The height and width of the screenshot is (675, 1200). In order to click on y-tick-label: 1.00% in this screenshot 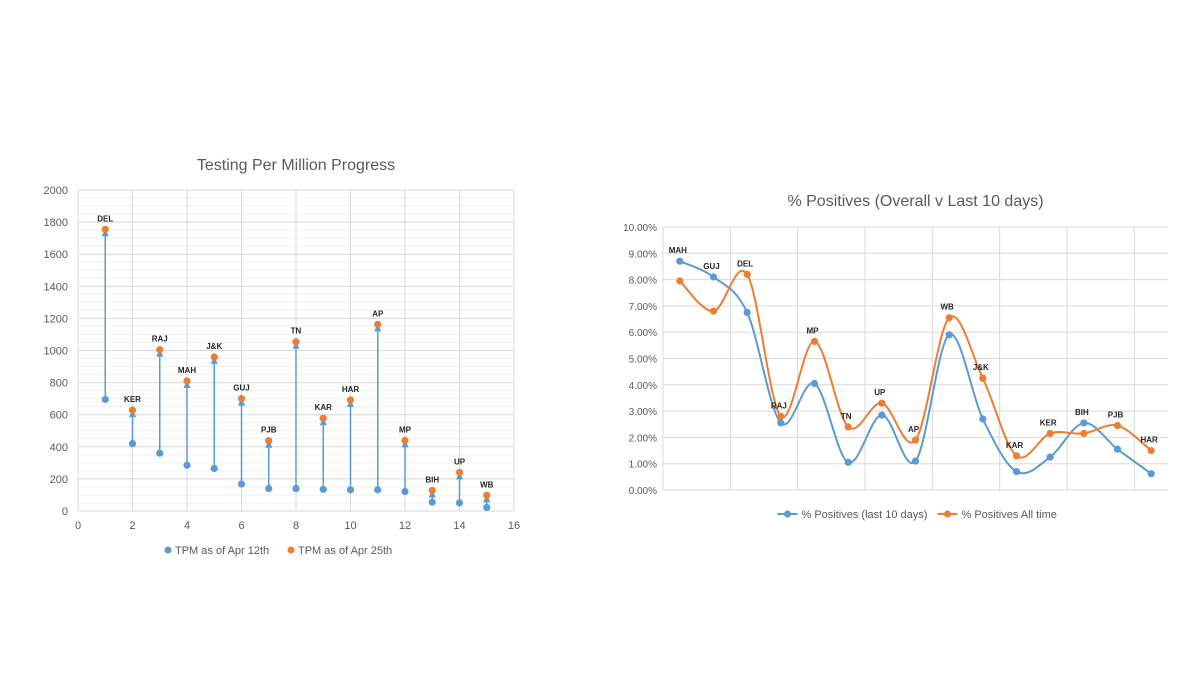, I will do `click(643, 465)`.